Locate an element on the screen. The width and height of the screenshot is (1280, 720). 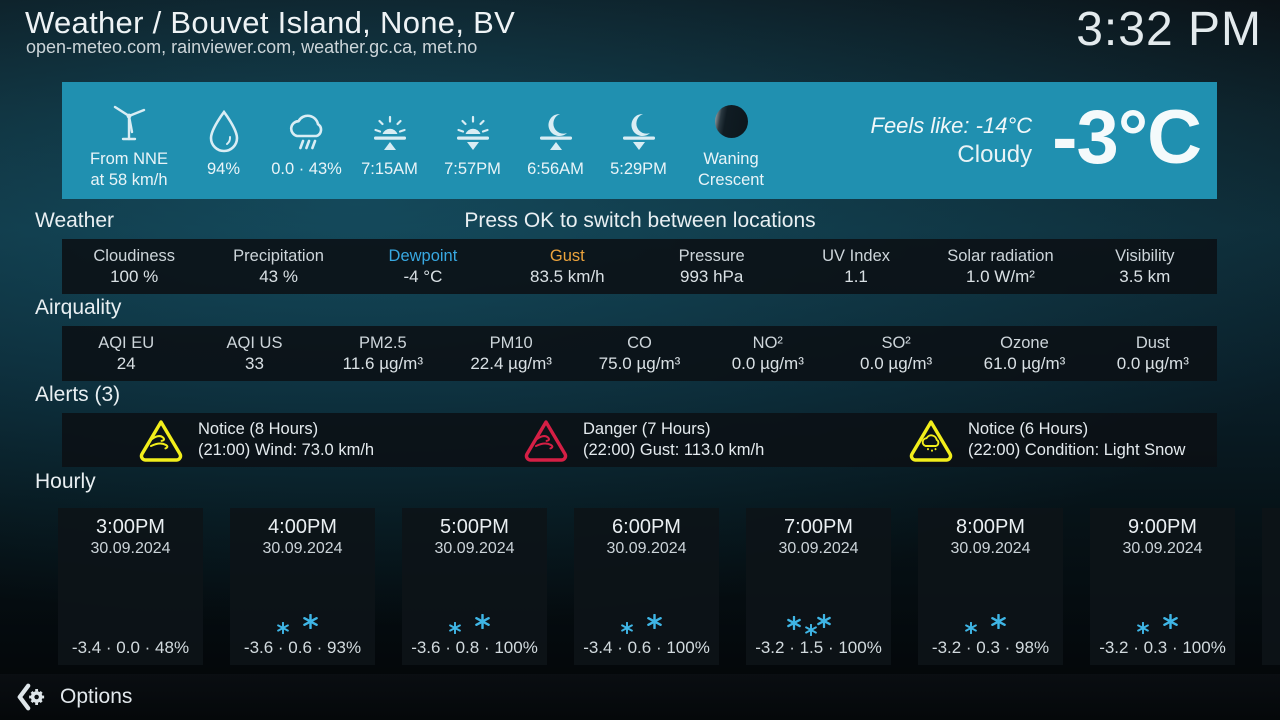
stat-value: 100 % is located at coordinates (134, 276).